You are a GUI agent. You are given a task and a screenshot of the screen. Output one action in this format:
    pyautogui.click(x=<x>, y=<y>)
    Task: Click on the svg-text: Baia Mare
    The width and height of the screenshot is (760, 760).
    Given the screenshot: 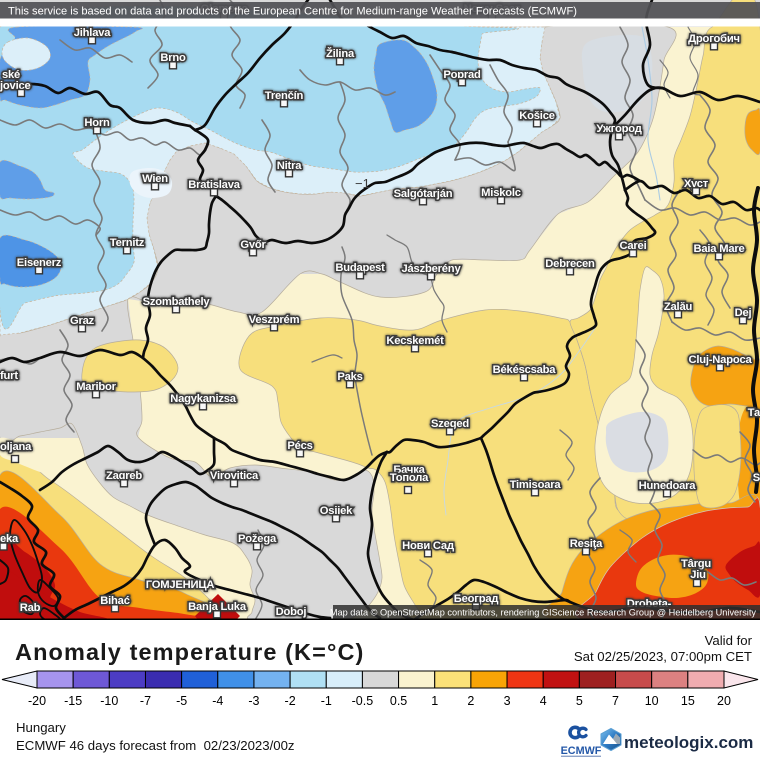 What is the action you would take?
    pyautogui.click(x=718, y=249)
    